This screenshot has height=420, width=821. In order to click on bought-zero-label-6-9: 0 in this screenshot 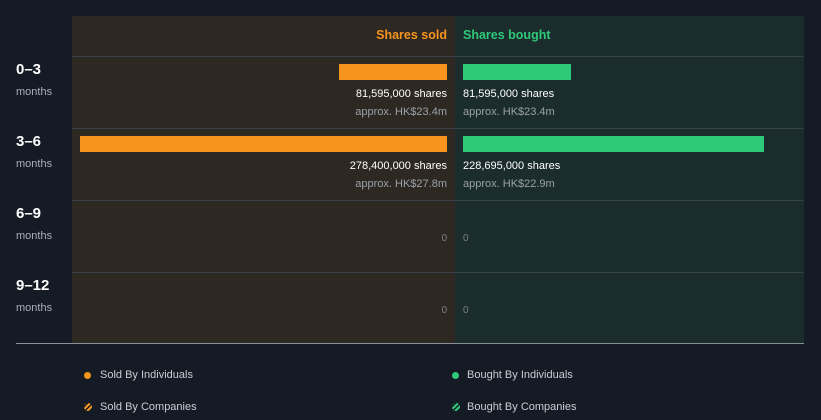, I will do `click(466, 238)`.